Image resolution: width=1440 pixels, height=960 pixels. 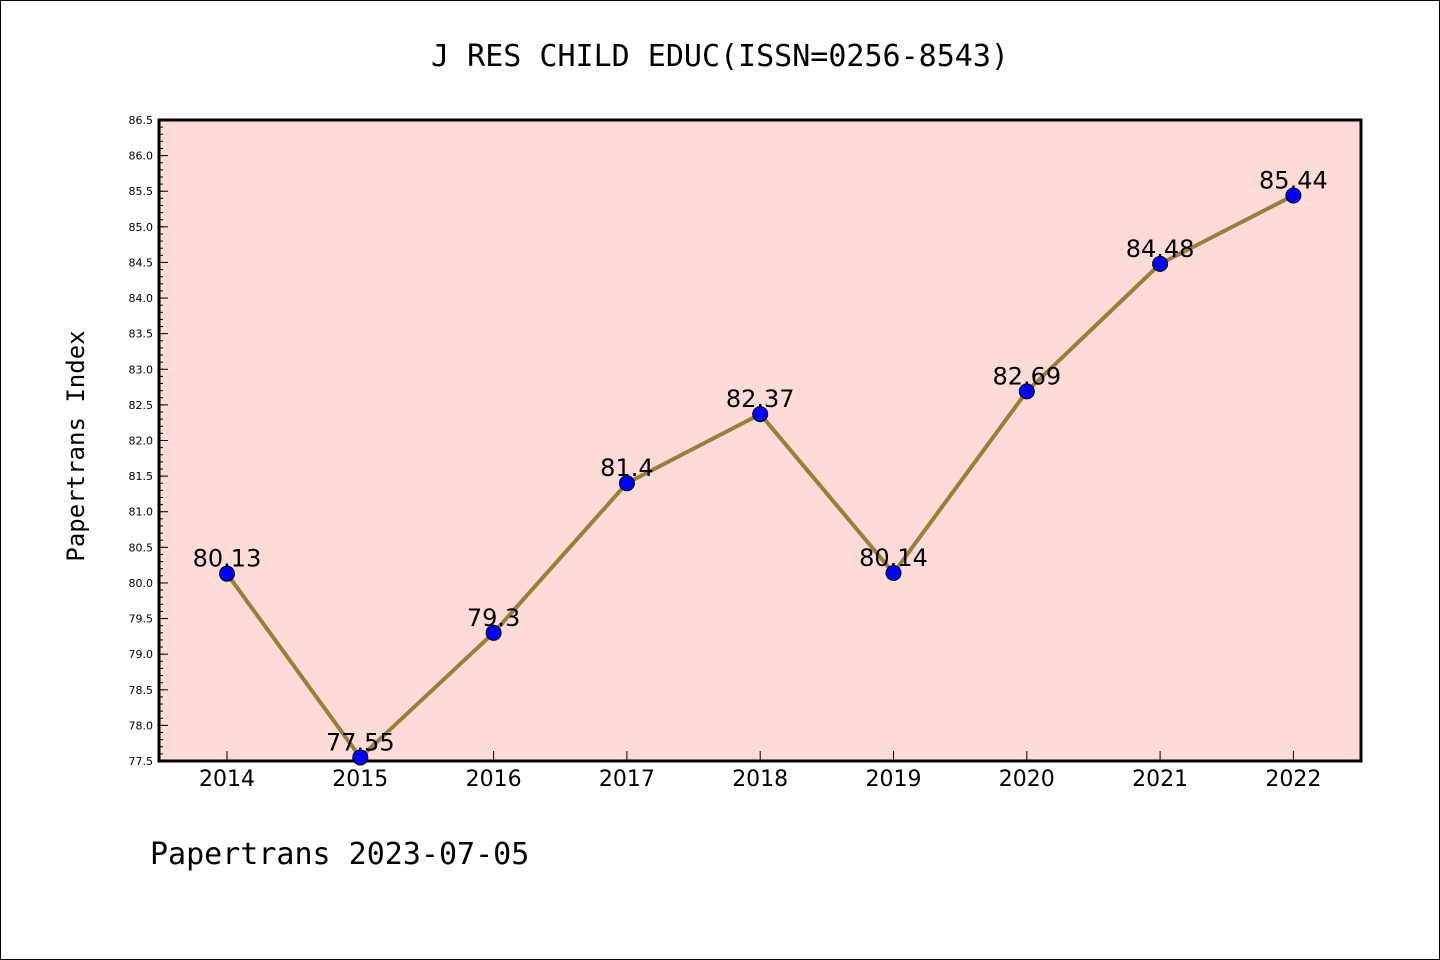 What do you see at coordinates (893, 558) in the screenshot?
I see `data-label: 80.14` at bounding box center [893, 558].